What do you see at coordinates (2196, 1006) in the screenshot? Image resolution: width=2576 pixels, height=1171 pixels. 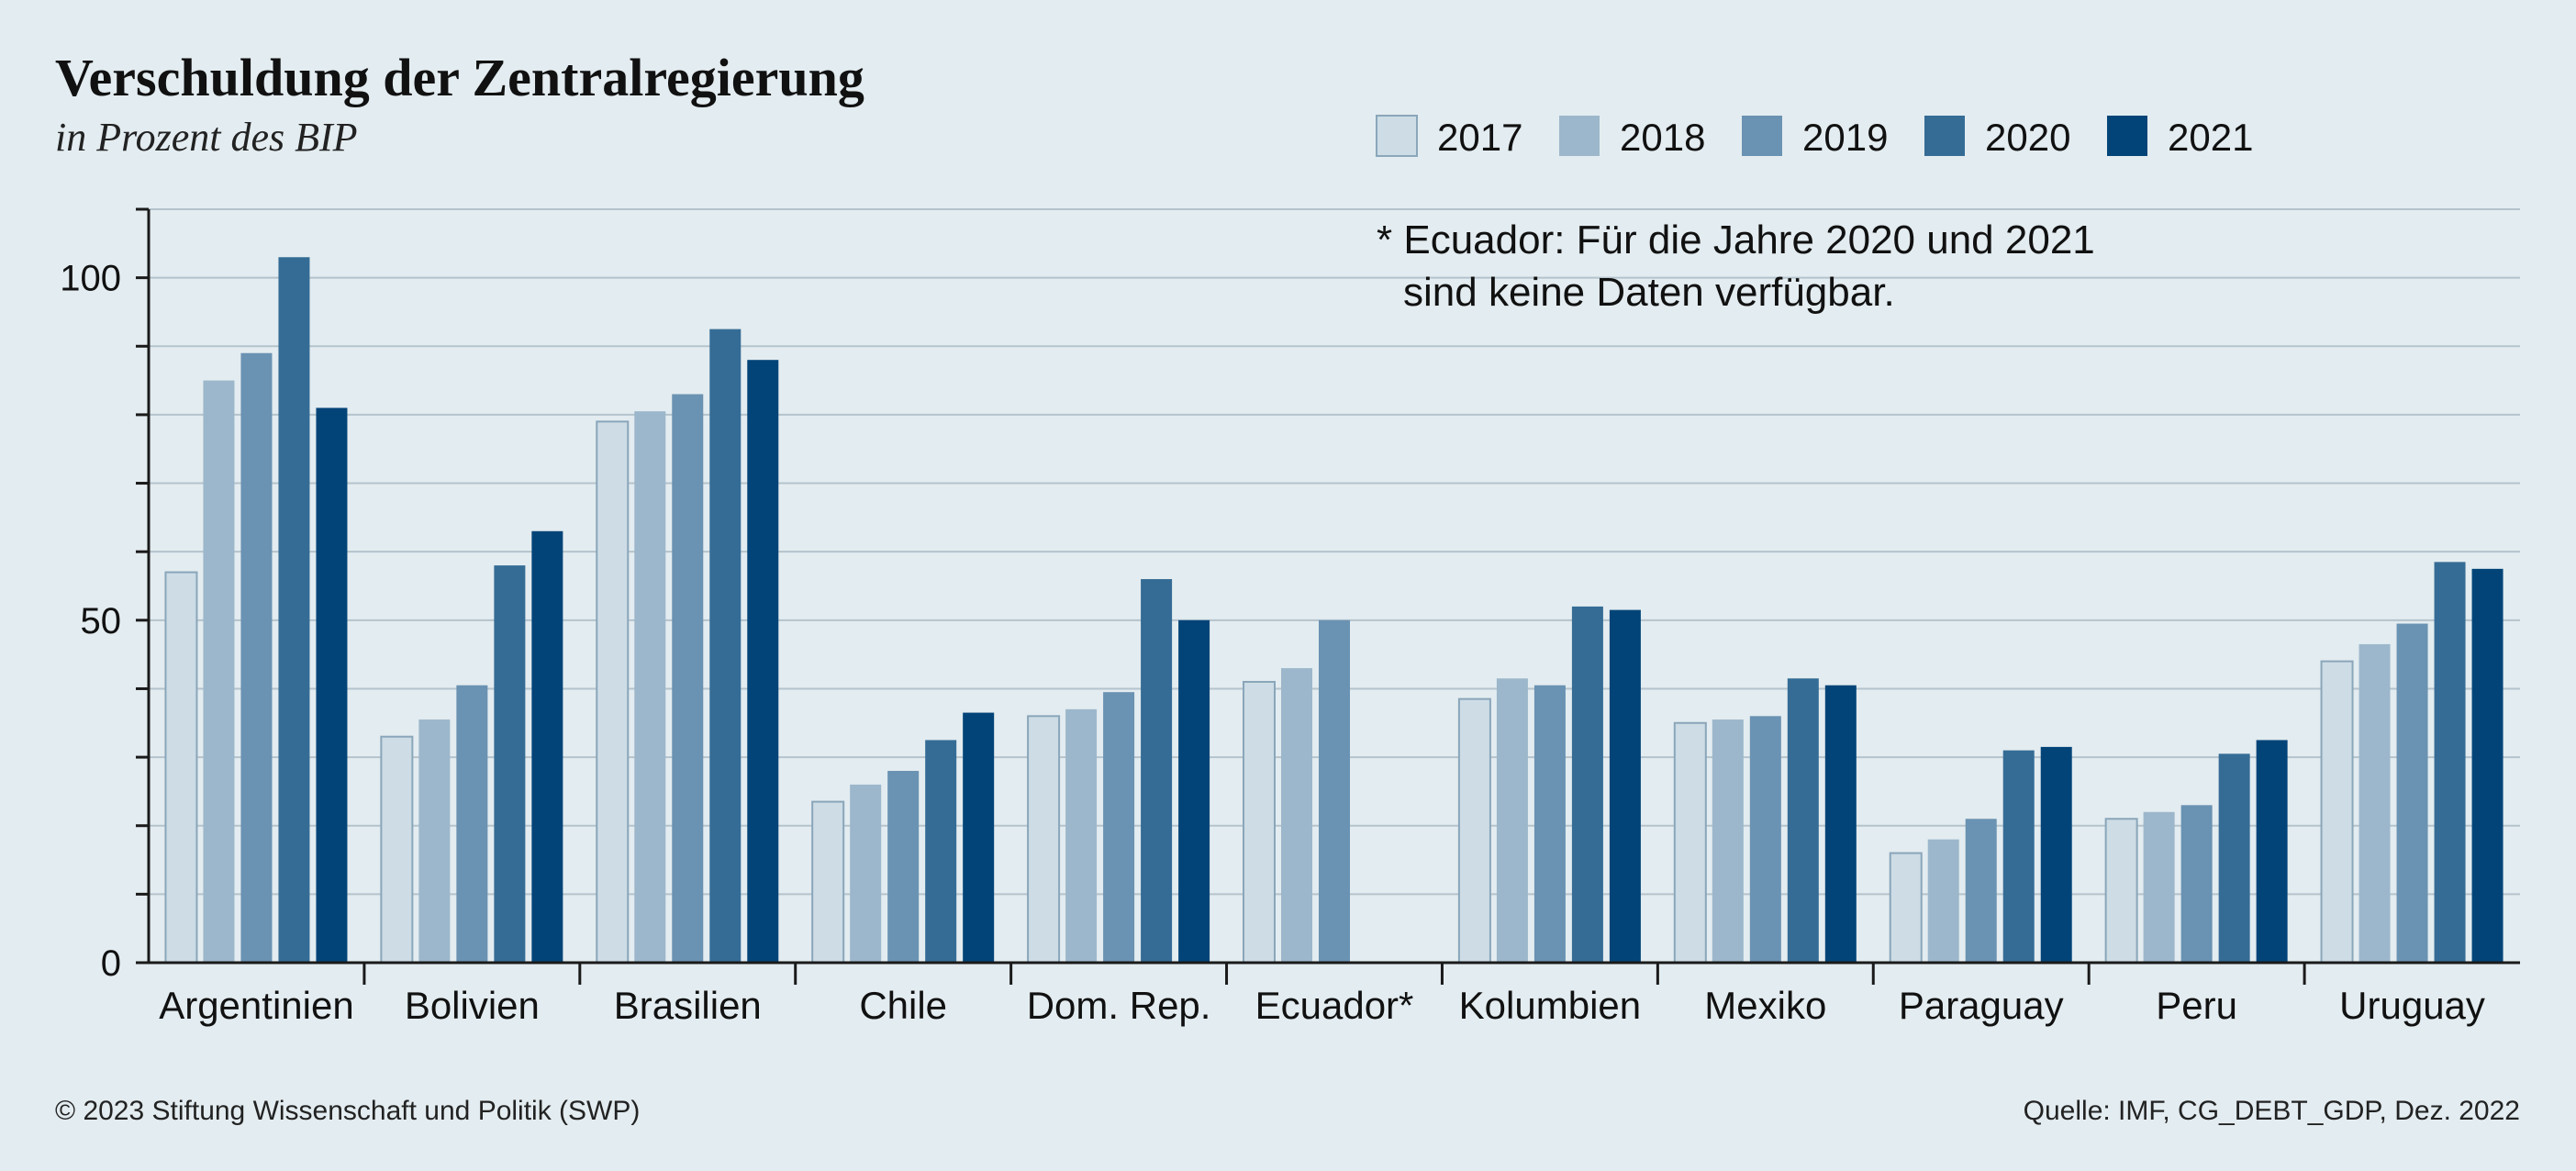 I see `x-tick-label: Peru` at bounding box center [2196, 1006].